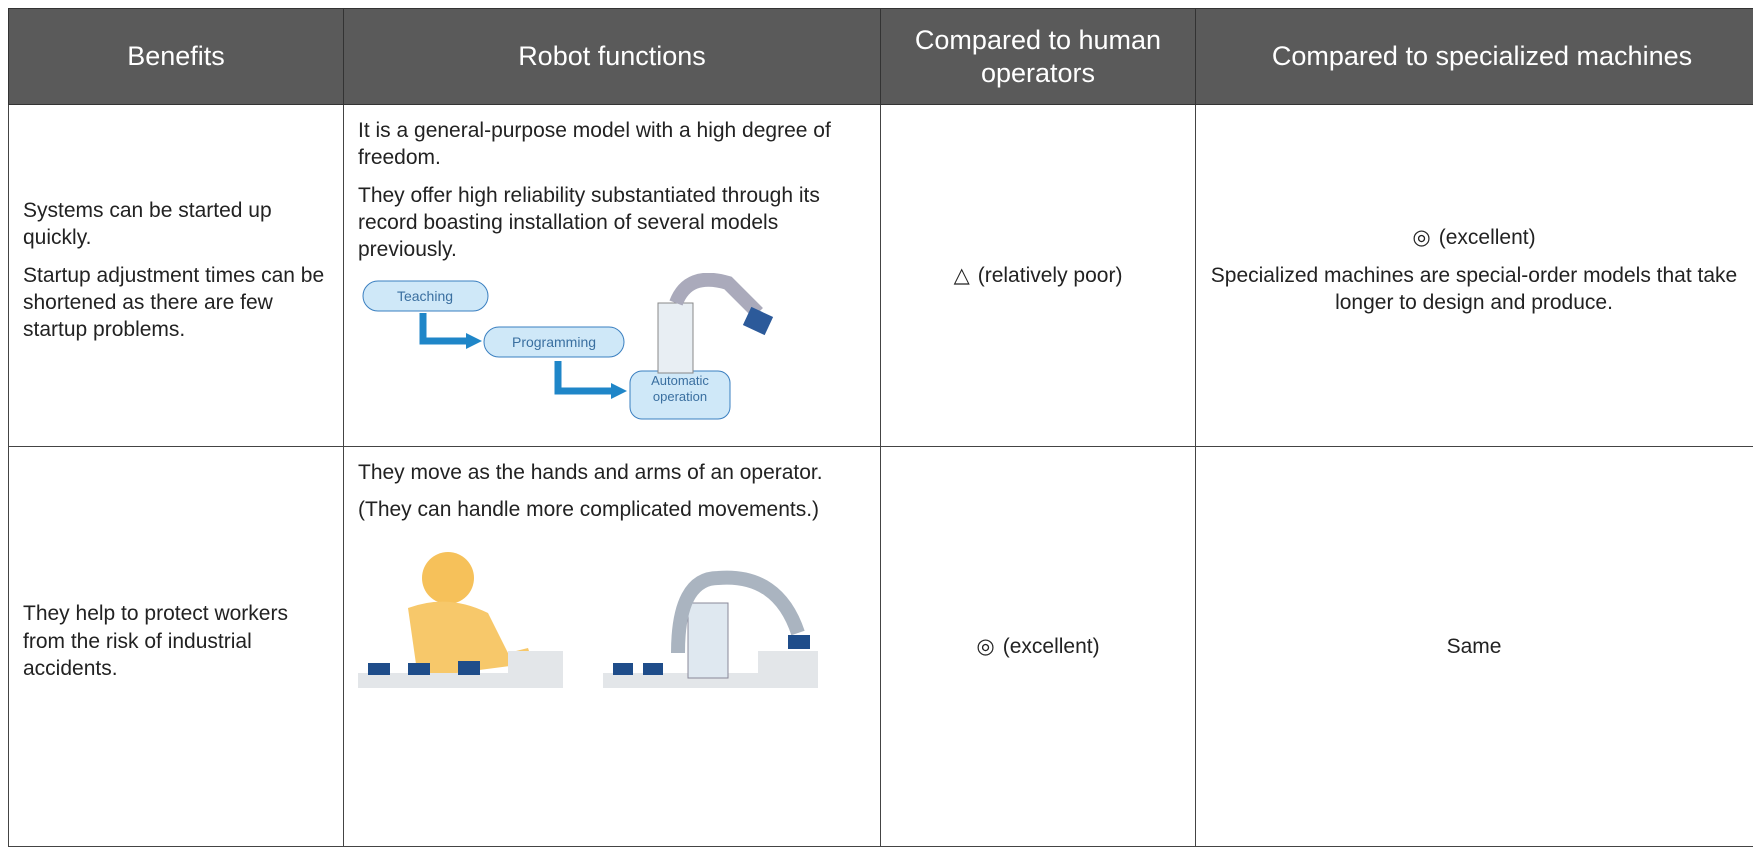 This screenshot has width=1753, height=848. What do you see at coordinates (598, 613) in the screenshot?
I see `worker-robot-illustration` at bounding box center [598, 613].